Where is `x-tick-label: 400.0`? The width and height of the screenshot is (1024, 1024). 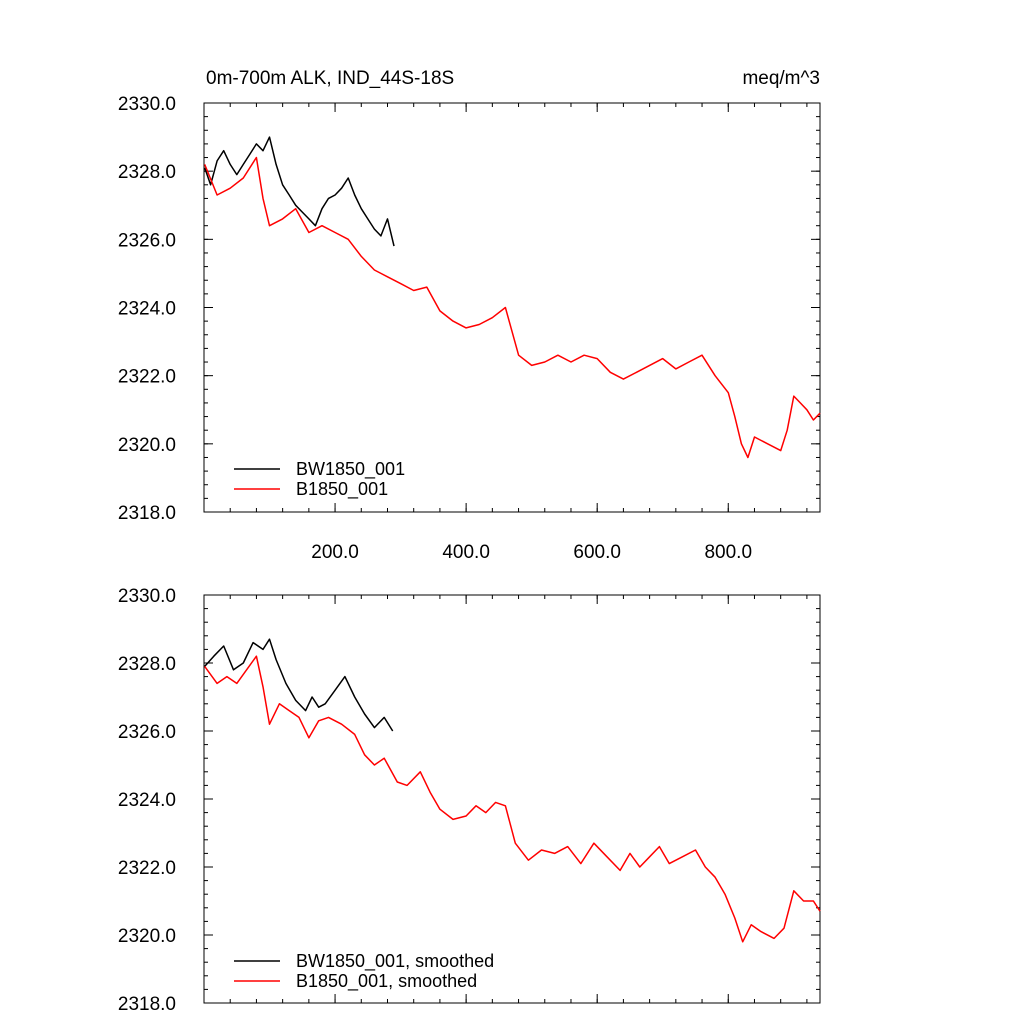
x-tick-label: 400.0 is located at coordinates (466, 552).